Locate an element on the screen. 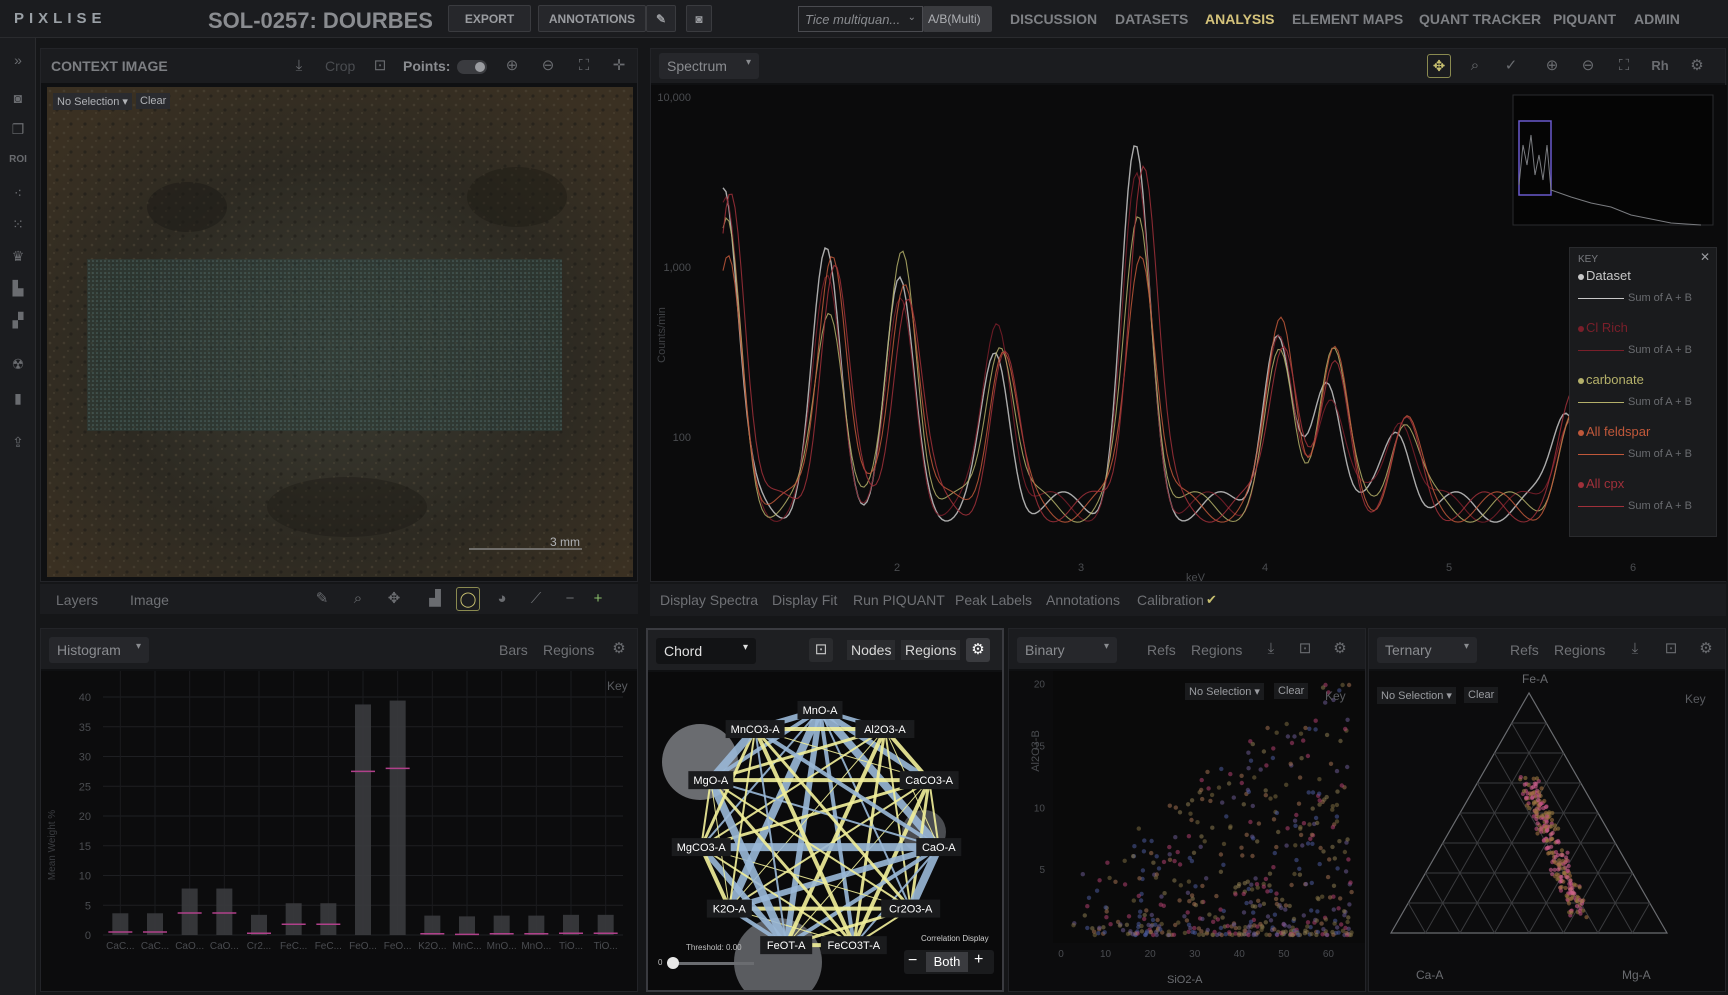  export-button: EXPORT is located at coordinates (489, 18).